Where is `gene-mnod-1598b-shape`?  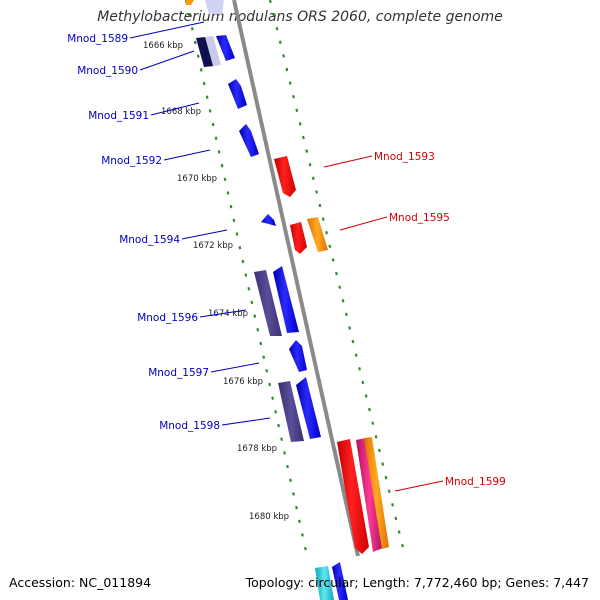 gene-mnod-1598b-shape is located at coordinates (308, 408).